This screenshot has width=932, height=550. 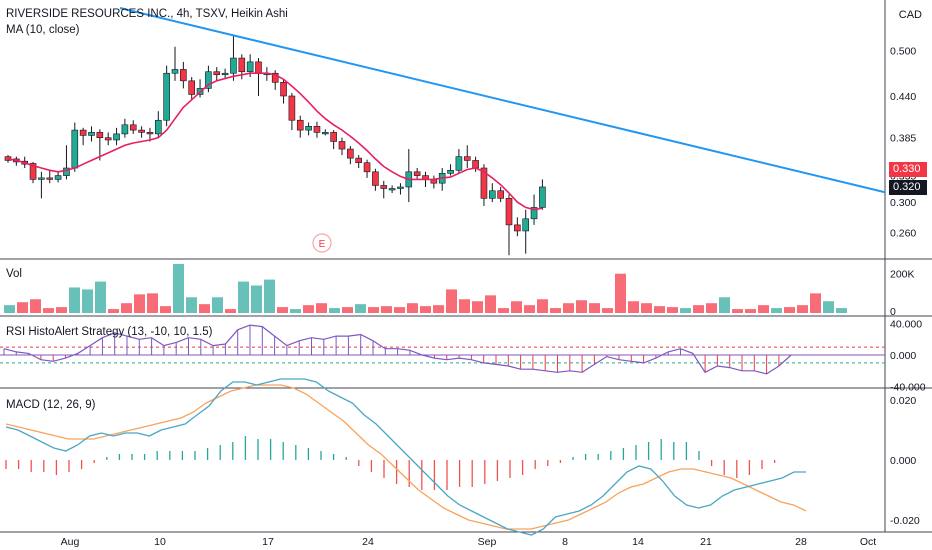 What do you see at coordinates (903, 356) in the screenshot?
I see `rsi-tick-label: 0.000` at bounding box center [903, 356].